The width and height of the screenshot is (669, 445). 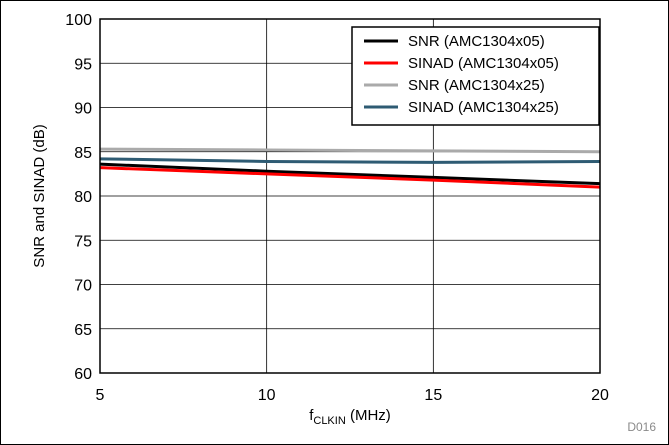 I want to click on legend-label-3: SNR (AMC1304x25), so click(x=476, y=85).